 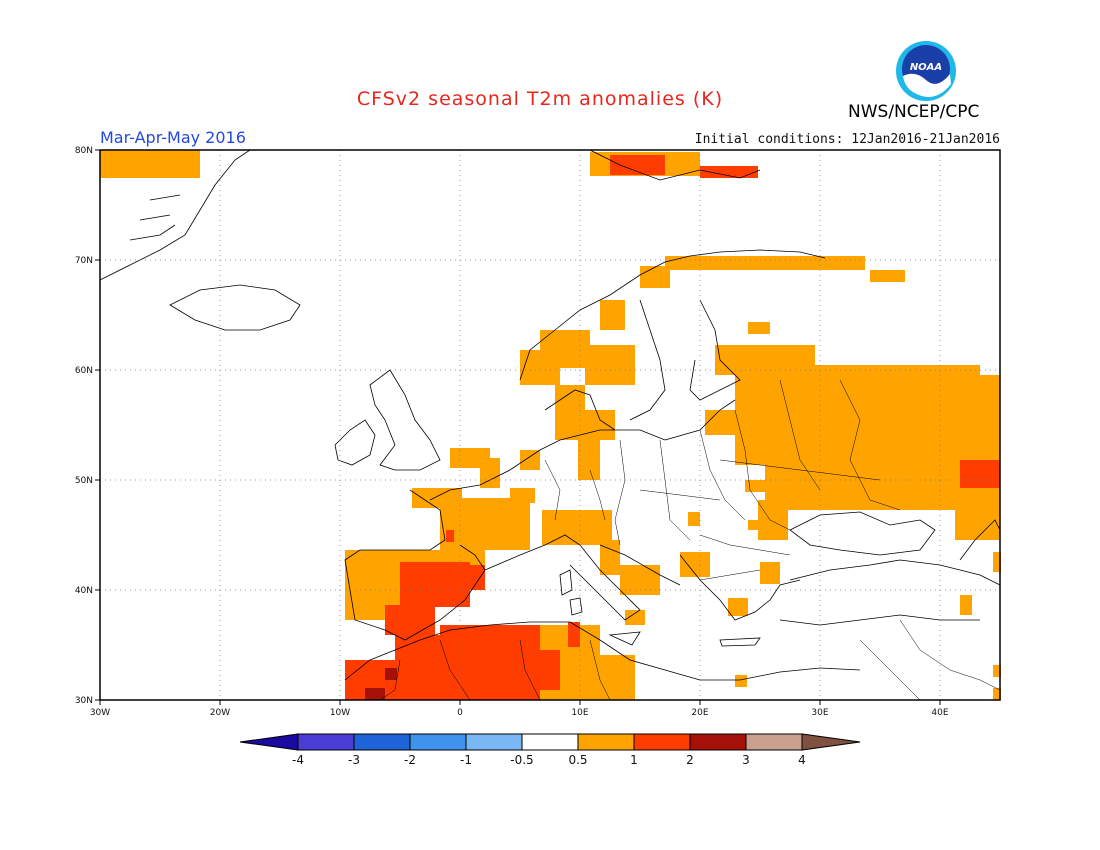 What do you see at coordinates (831, 742) in the screenshot?
I see `colorbar-arrow-high` at bounding box center [831, 742].